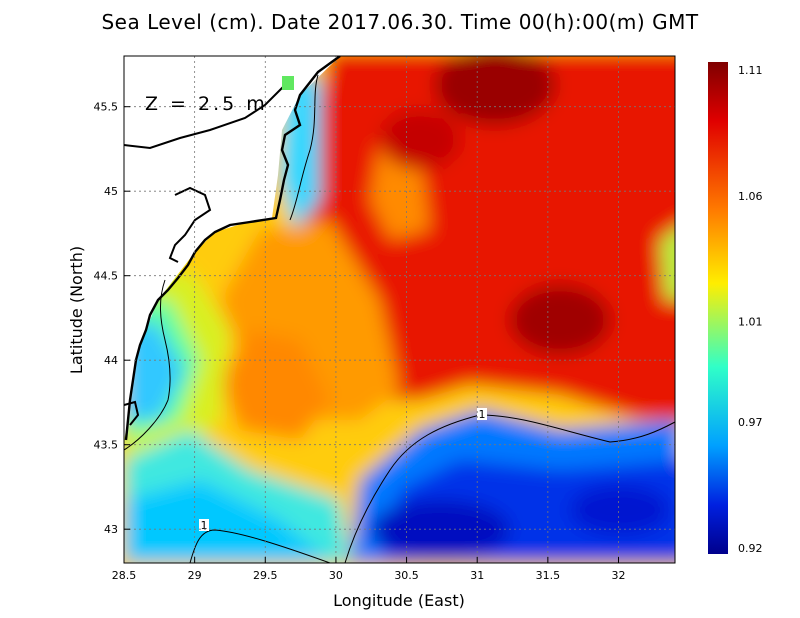 This screenshot has width=800, height=618. What do you see at coordinates (548, 575) in the screenshot?
I see `x-tick-label: 31.5` at bounding box center [548, 575].